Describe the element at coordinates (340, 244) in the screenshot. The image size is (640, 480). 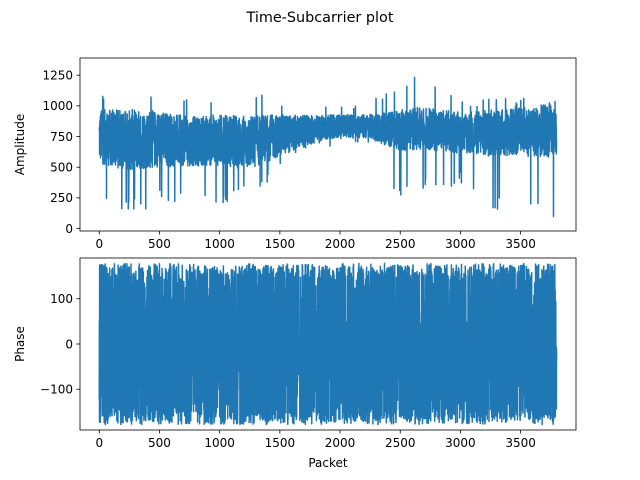
I see `amplitude-xtick-label: 2000` at that location.